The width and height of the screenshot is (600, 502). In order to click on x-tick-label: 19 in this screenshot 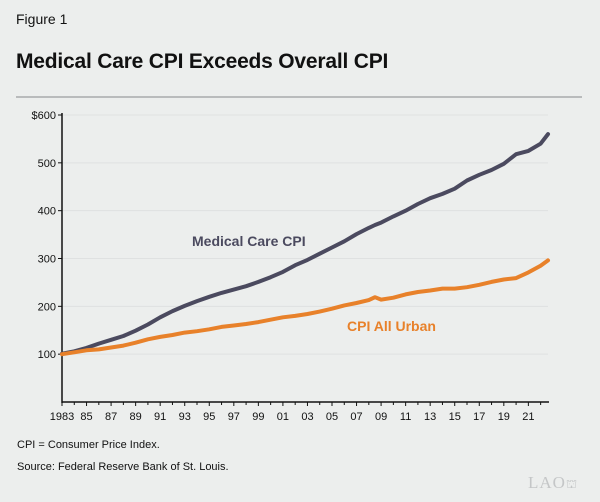, I will do `click(504, 417)`.